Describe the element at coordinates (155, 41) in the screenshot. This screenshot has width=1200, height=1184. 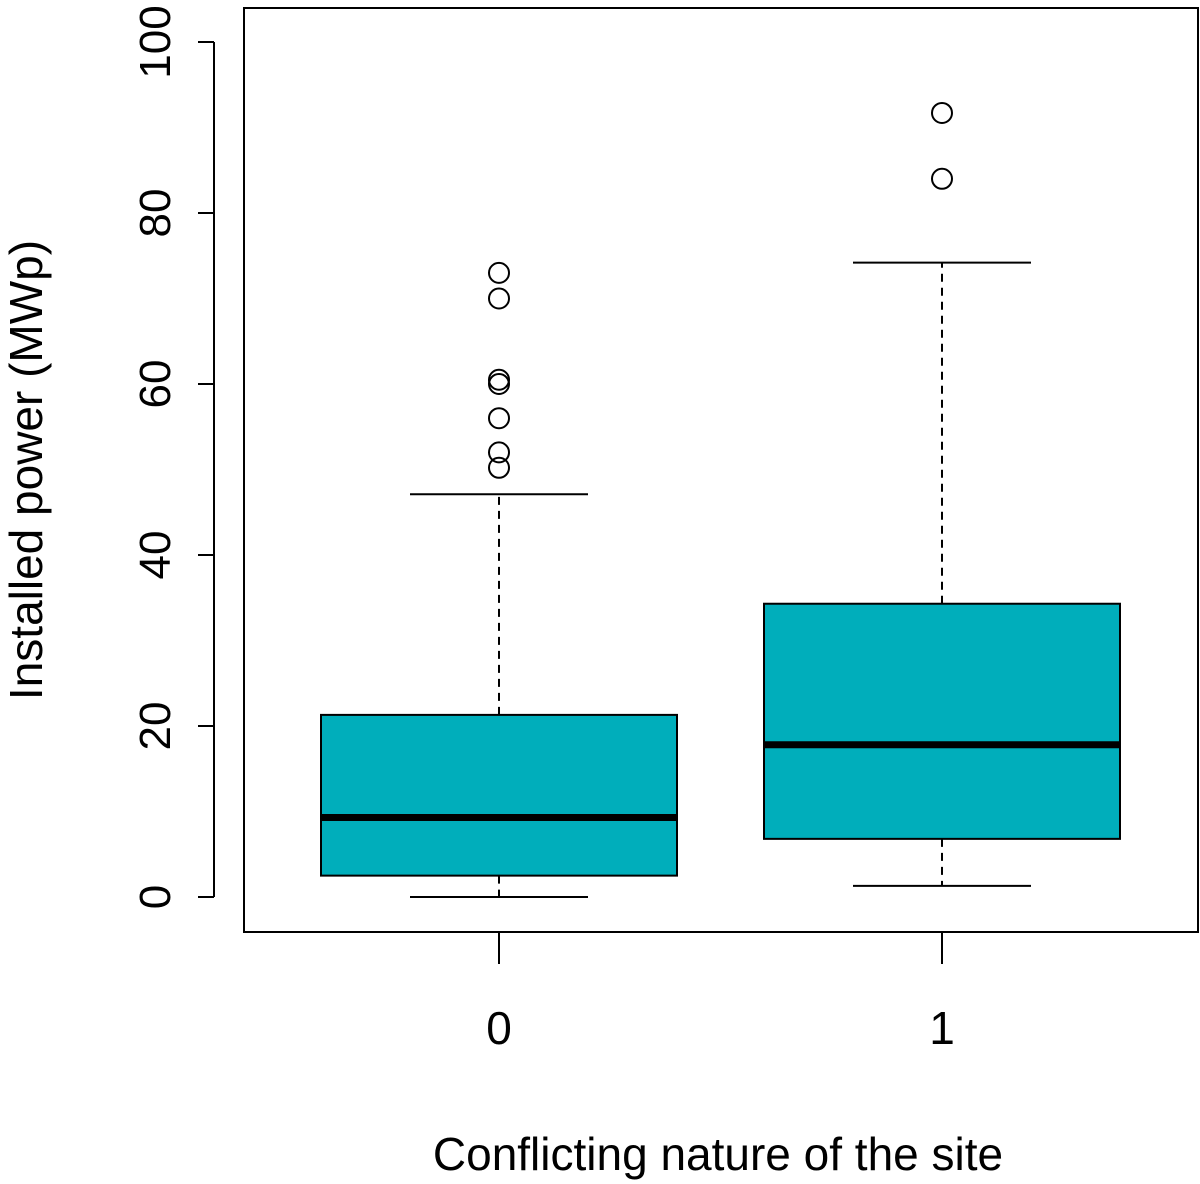
I see `y-tick-label: 100` at that location.